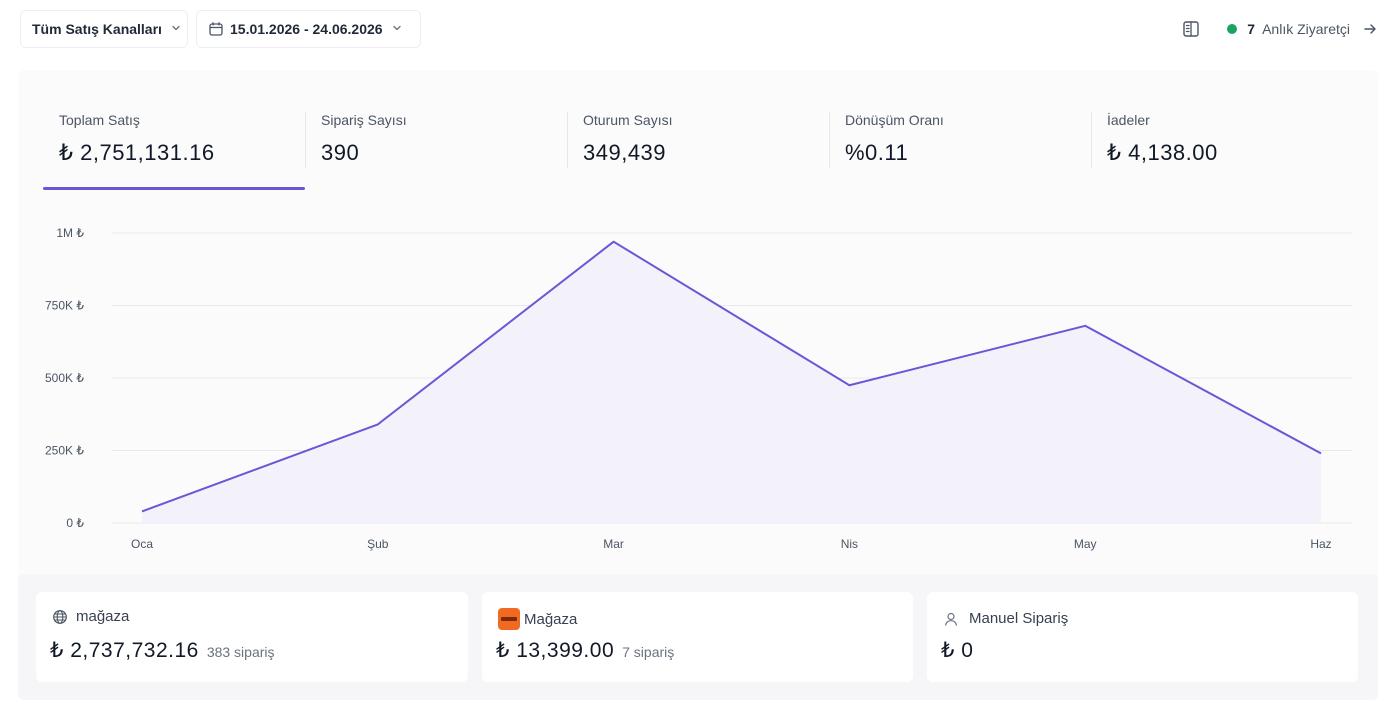 This screenshot has height=706, width=1400. What do you see at coordinates (877, 152) in the screenshot?
I see `metric-value: %0.11` at bounding box center [877, 152].